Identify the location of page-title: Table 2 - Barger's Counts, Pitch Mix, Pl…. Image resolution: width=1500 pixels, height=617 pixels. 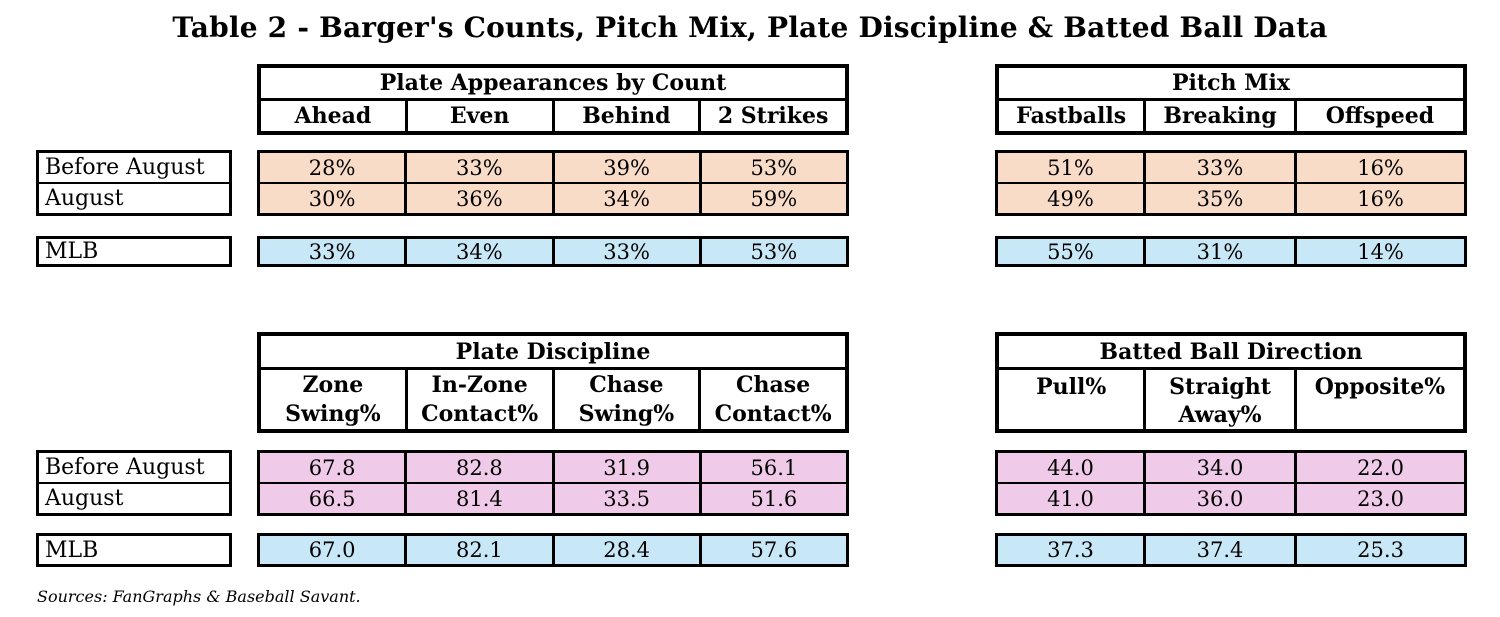
(750, 27).